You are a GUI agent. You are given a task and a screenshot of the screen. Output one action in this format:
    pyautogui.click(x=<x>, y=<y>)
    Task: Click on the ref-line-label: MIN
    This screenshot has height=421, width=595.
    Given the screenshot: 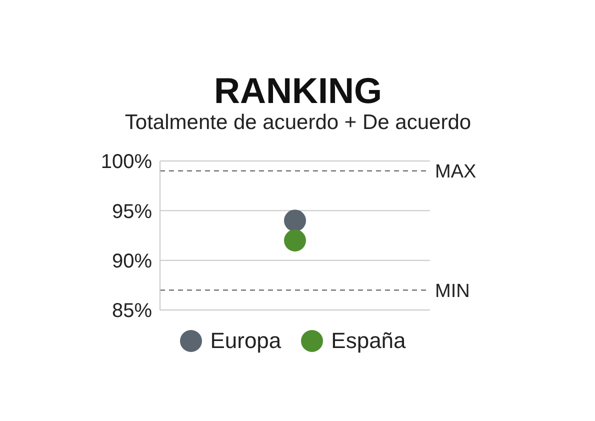 What is the action you would take?
    pyautogui.click(x=452, y=291)
    